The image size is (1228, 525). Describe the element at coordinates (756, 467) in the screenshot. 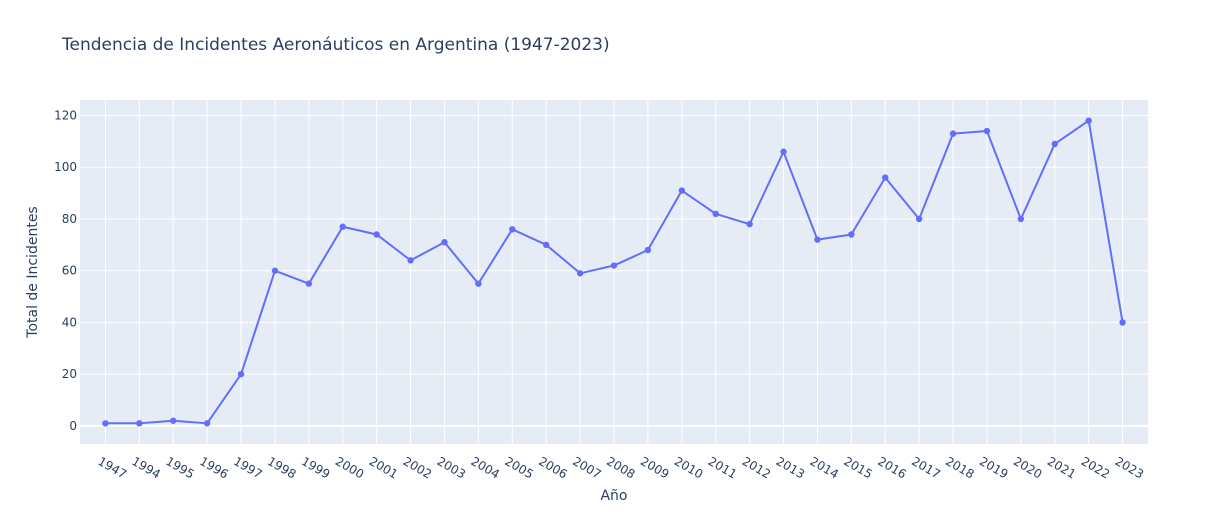

I see `x-tick-label: 2012` at that location.